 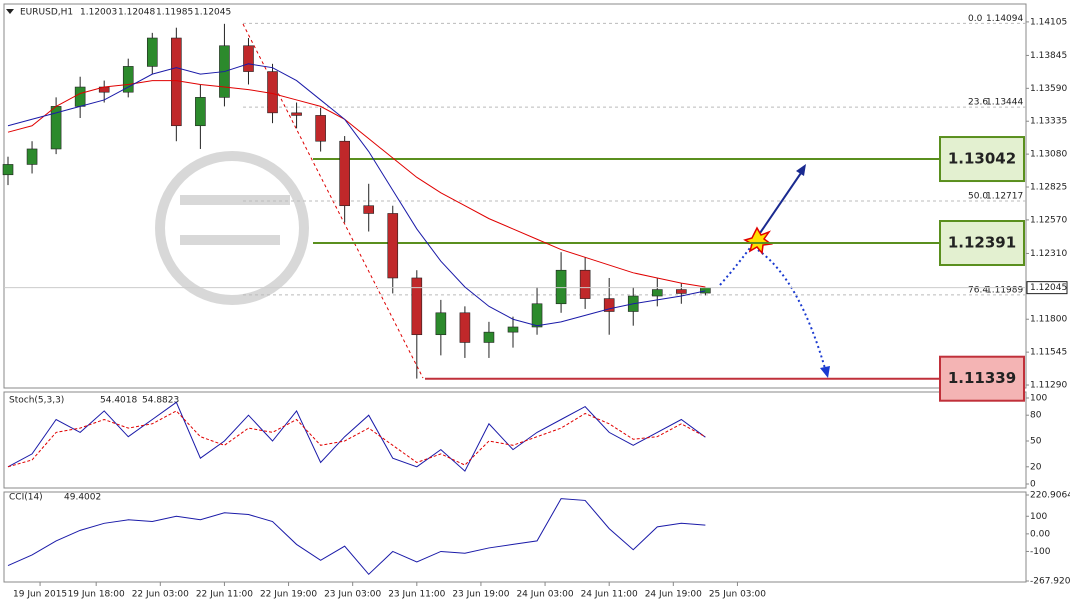 I want to click on level-label: 1.12391, so click(x=982, y=243).